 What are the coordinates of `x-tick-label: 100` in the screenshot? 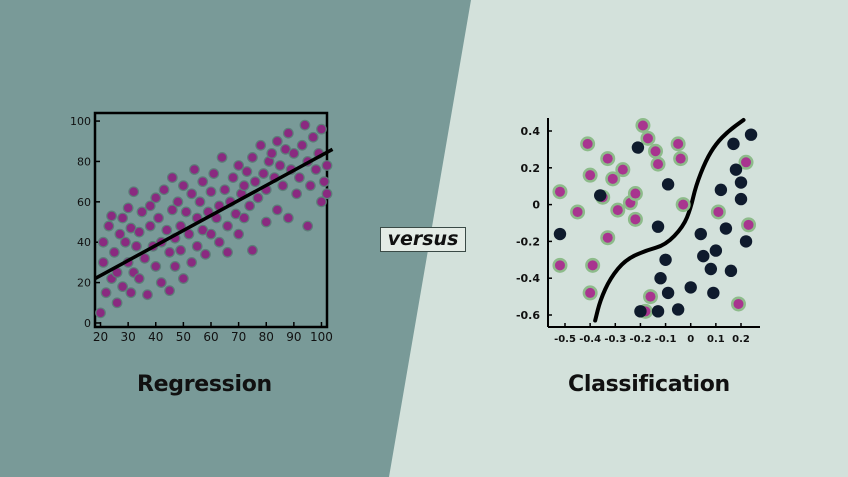 It's located at (321, 337).